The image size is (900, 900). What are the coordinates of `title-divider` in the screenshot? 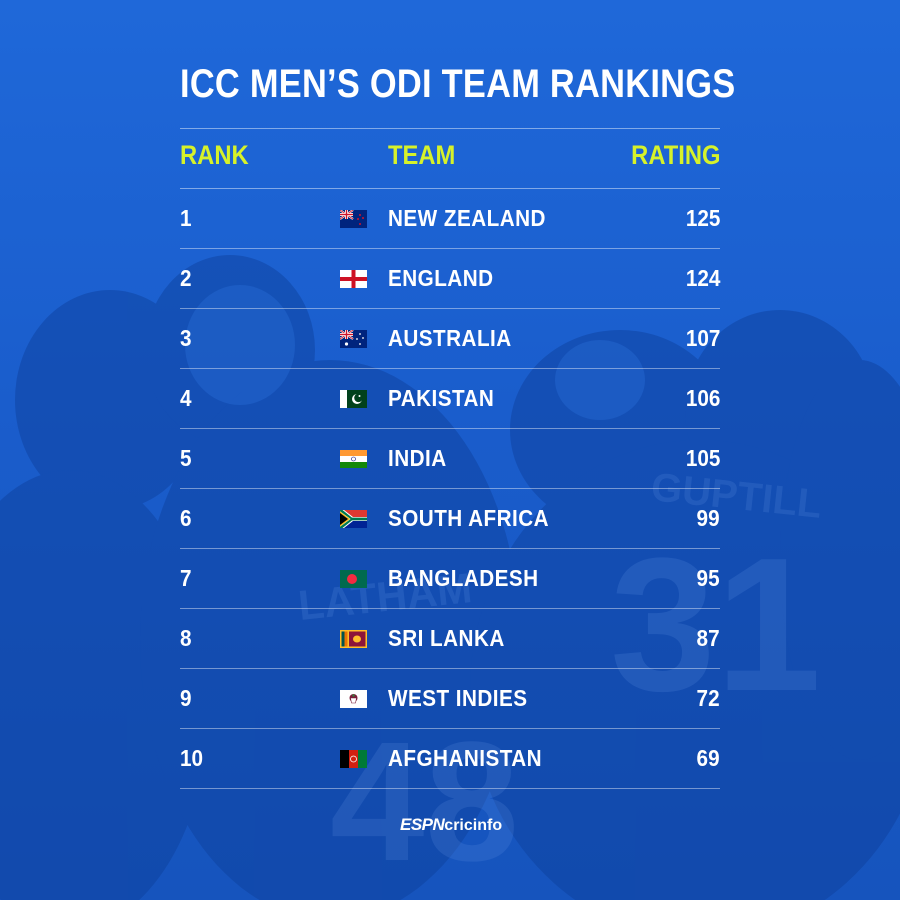 It's located at (450, 128).